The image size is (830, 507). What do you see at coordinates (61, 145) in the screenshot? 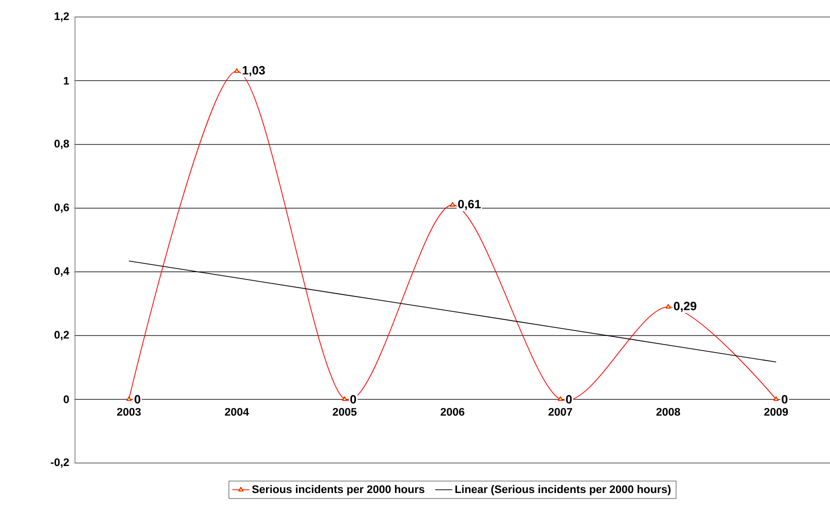
I see `y-tick-label: 0,8` at bounding box center [61, 145].